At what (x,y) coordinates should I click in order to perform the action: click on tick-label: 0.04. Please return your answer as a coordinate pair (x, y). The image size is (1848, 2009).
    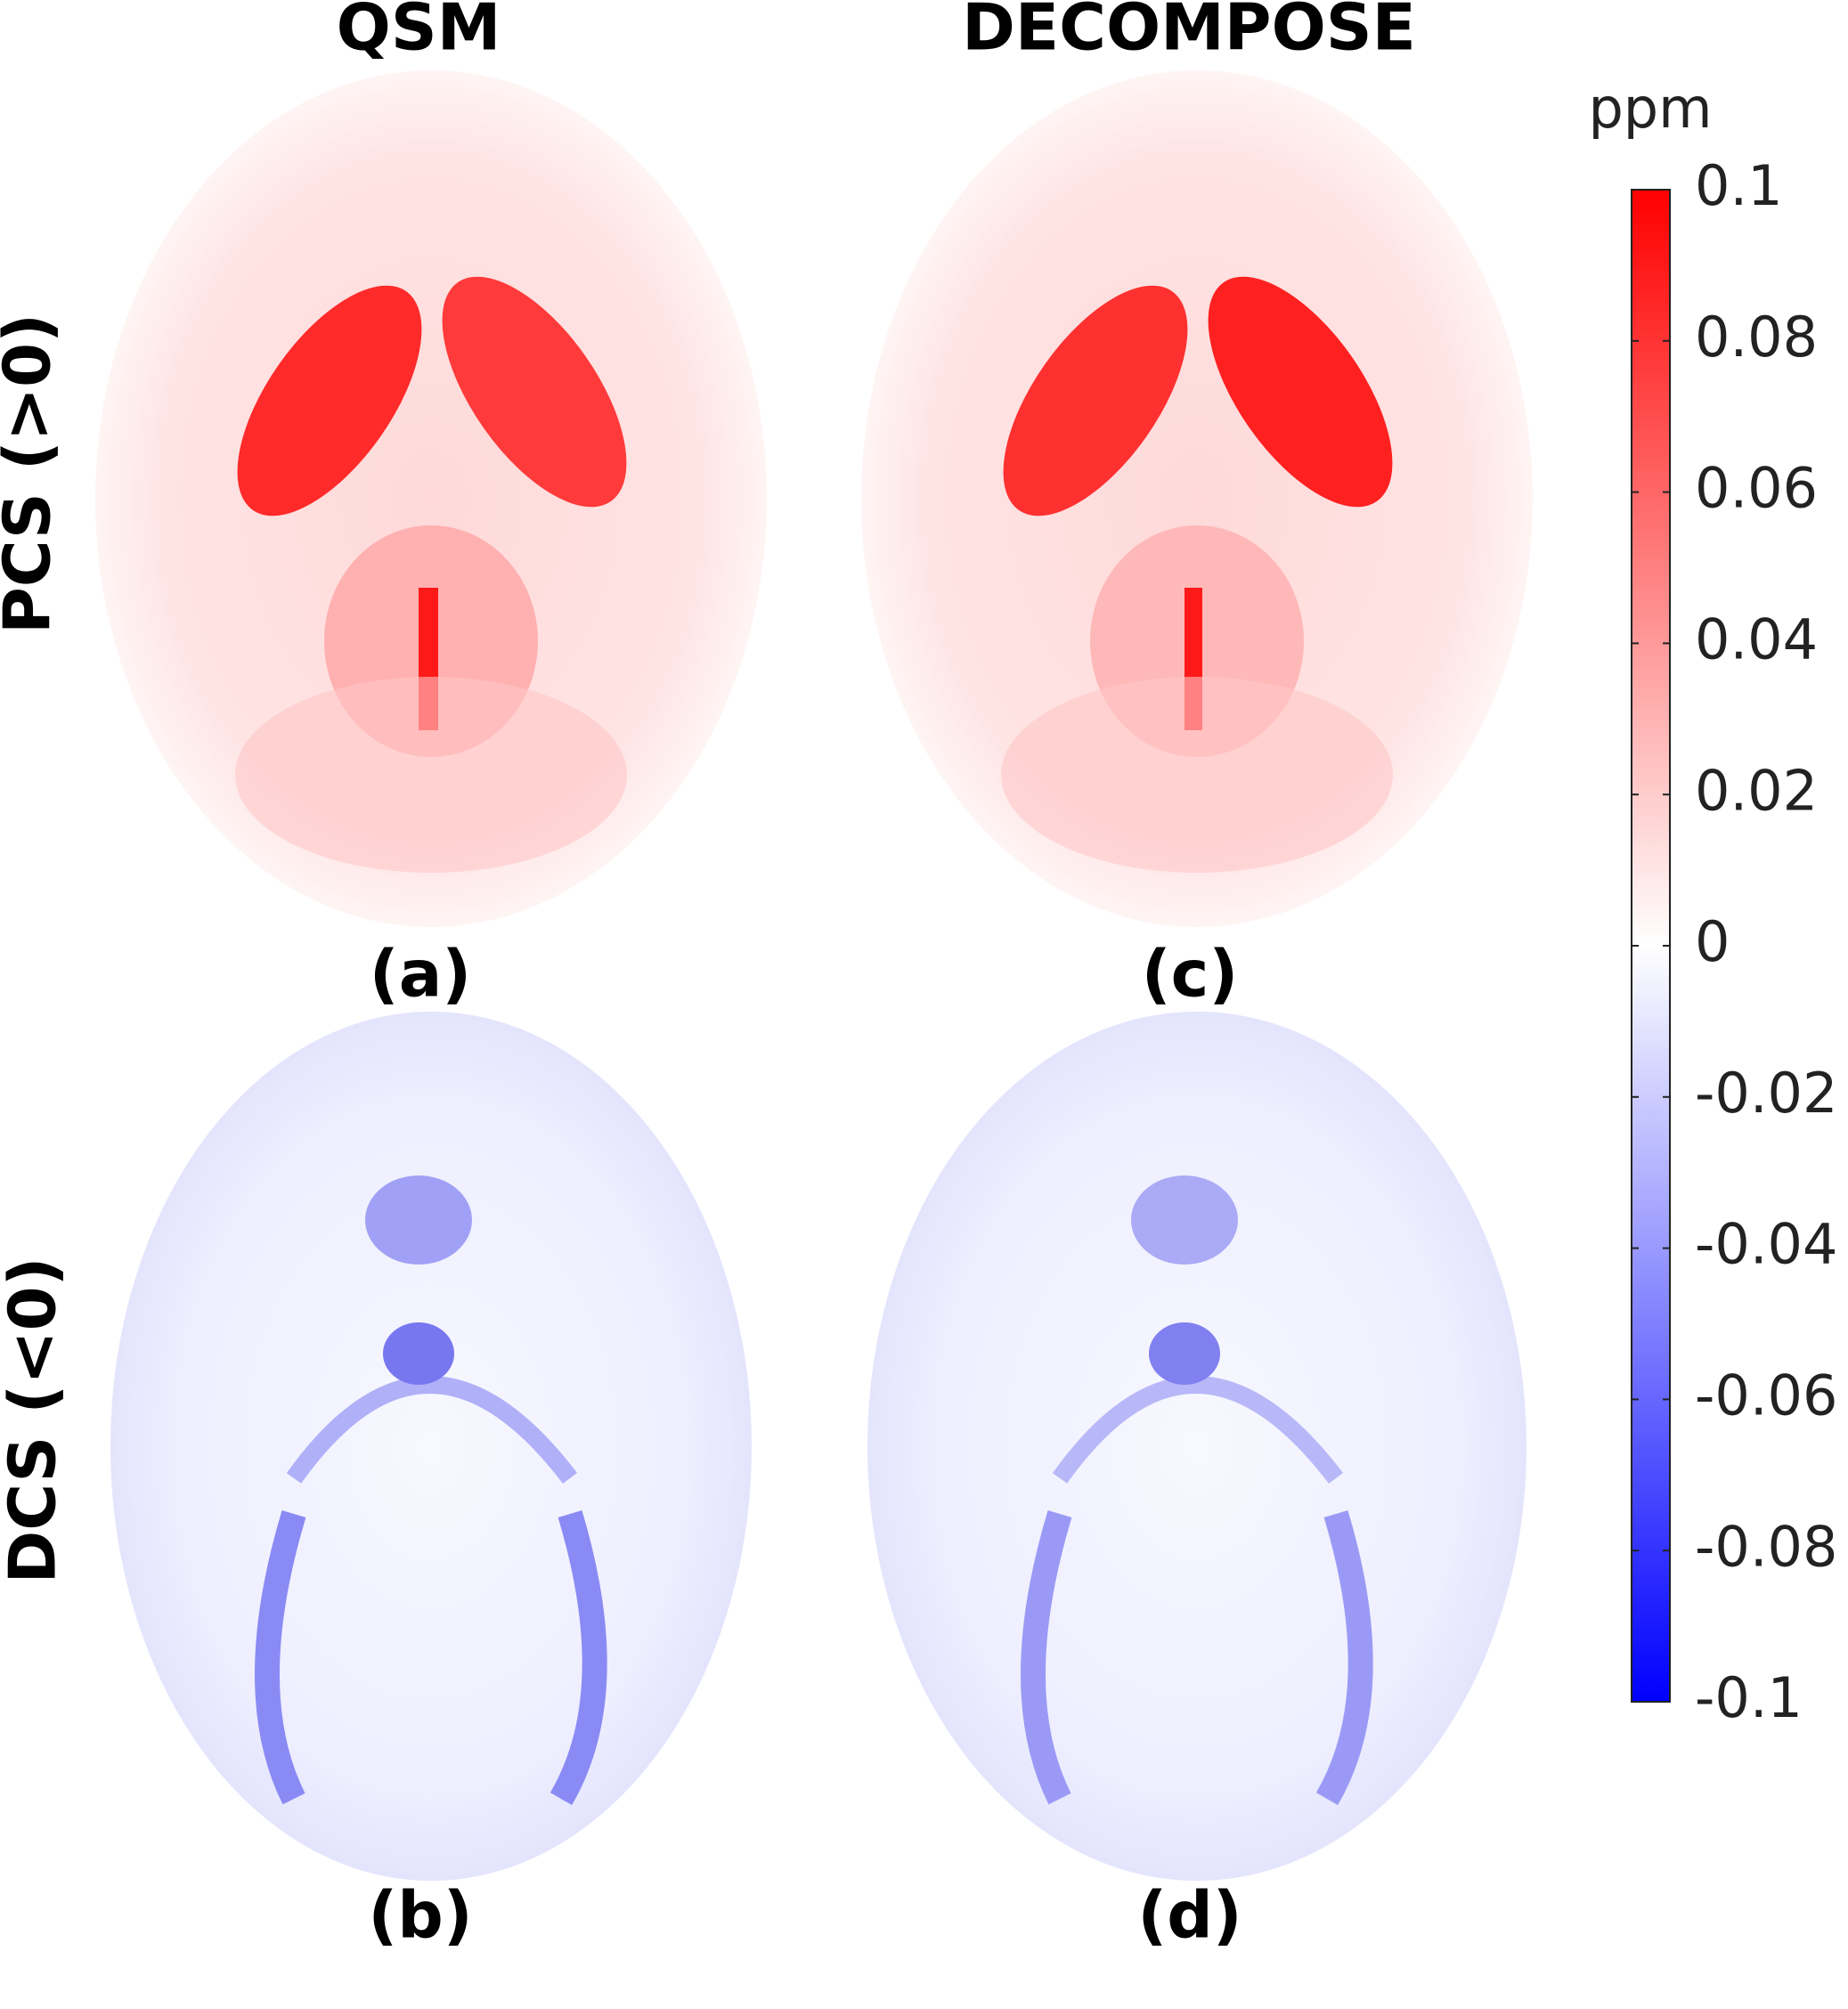
    Looking at the image, I should click on (1756, 638).